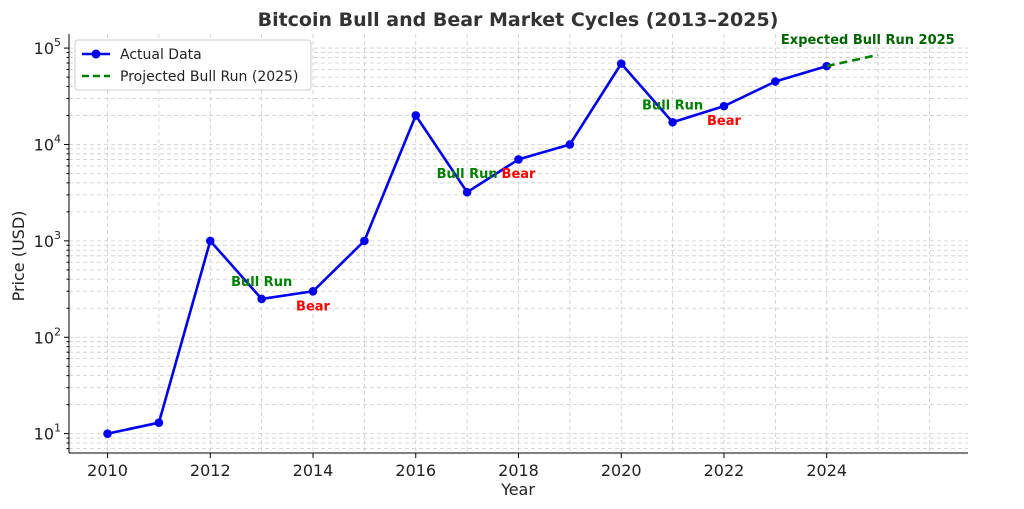 This screenshot has width=1024, height=509. What do you see at coordinates (209, 77) in the screenshot?
I see `legend-label-projected: Projected Bull Run (2025)` at bounding box center [209, 77].